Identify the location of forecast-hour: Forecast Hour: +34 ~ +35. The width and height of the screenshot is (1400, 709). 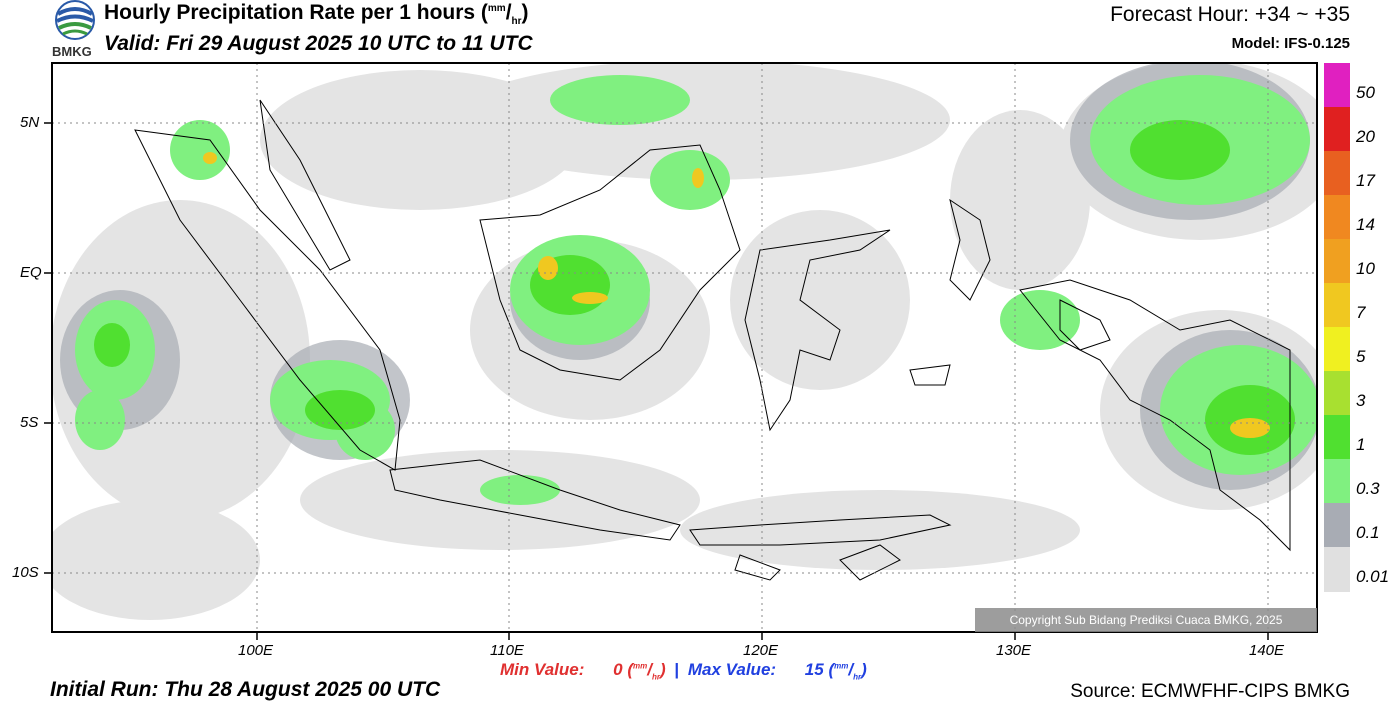
(1230, 14).